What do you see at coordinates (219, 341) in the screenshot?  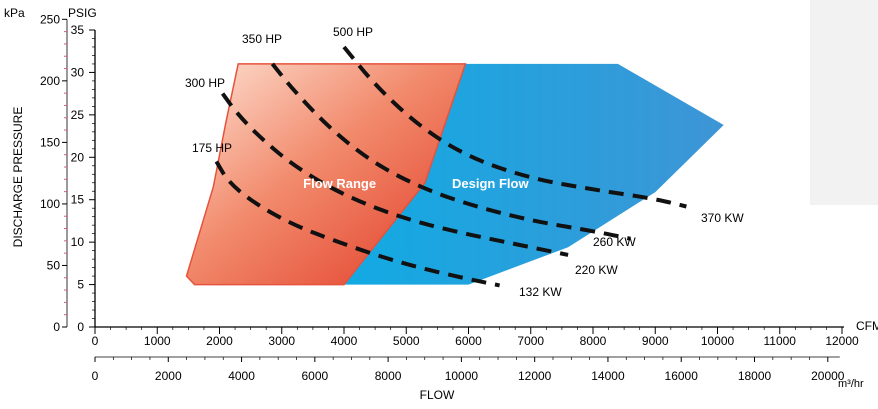 I see `cfm-tick-label: 2000` at bounding box center [219, 341].